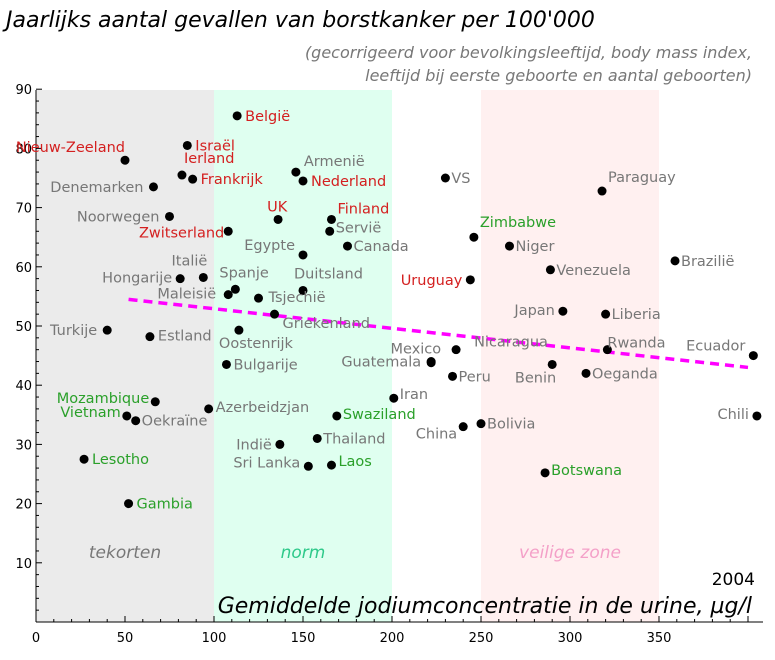  I want to click on point-ecuador, so click(753, 356).